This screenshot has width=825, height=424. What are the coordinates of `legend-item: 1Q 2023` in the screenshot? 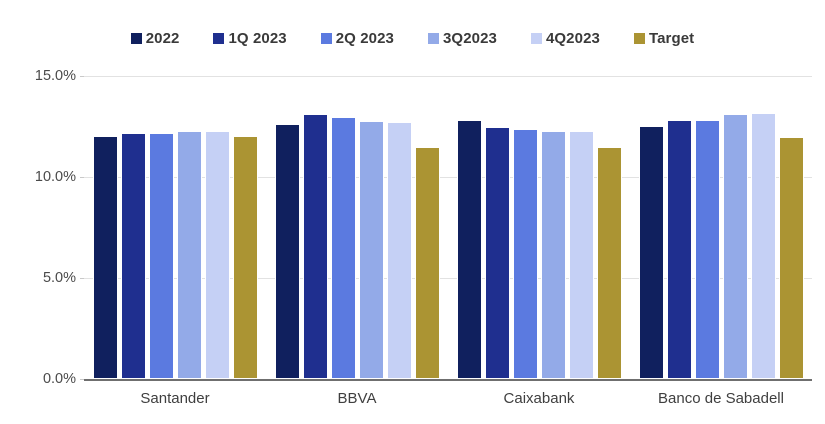 It's located at (250, 38).